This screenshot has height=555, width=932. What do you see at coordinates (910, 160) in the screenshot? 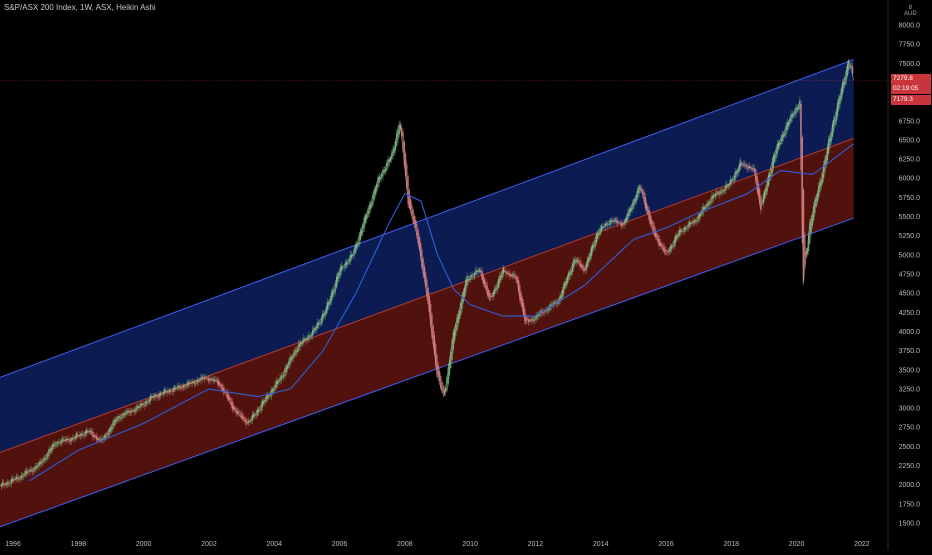
I see `y-tick-label: 6250.0` at bounding box center [910, 160].